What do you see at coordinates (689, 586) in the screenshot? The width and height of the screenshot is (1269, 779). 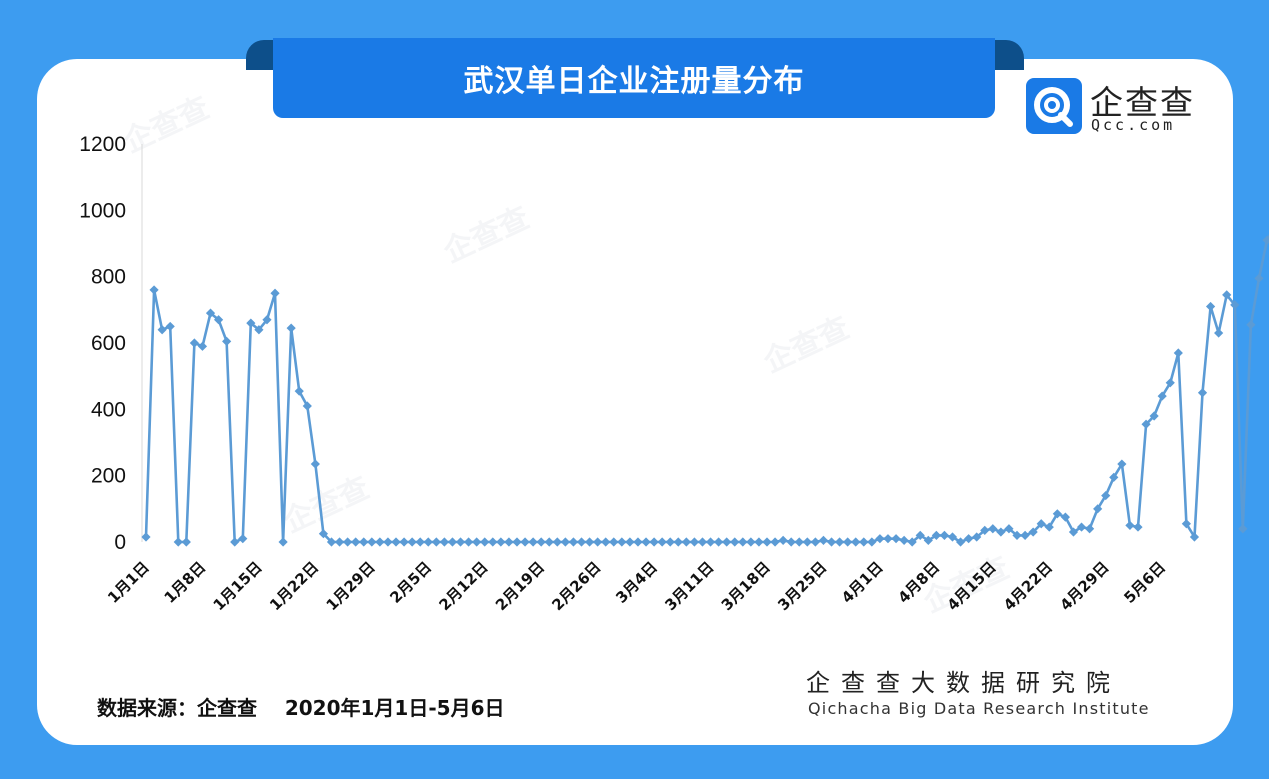 I see `x-tick-label: 3月11日` at bounding box center [689, 586].